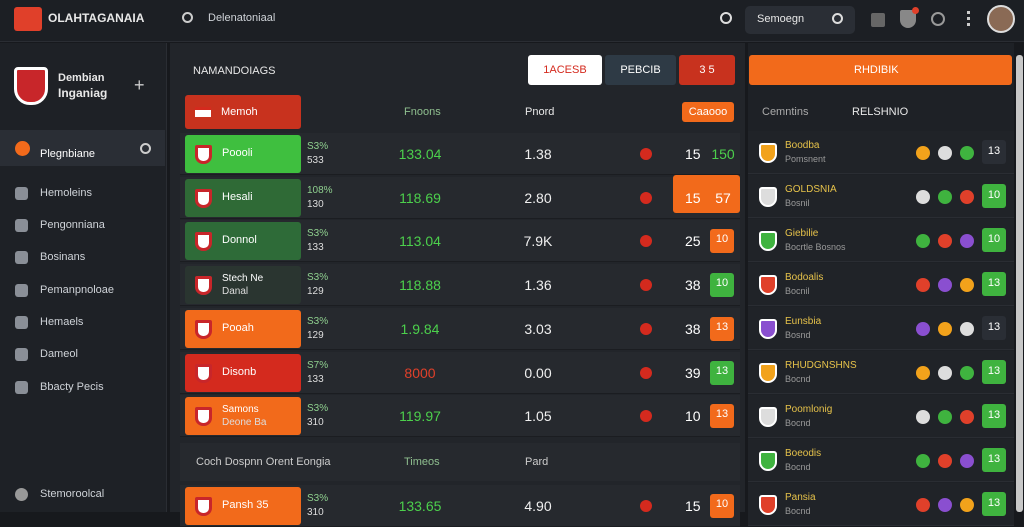  What do you see at coordinates (420, 154) in the screenshot?
I see `value: 133.04` at bounding box center [420, 154].